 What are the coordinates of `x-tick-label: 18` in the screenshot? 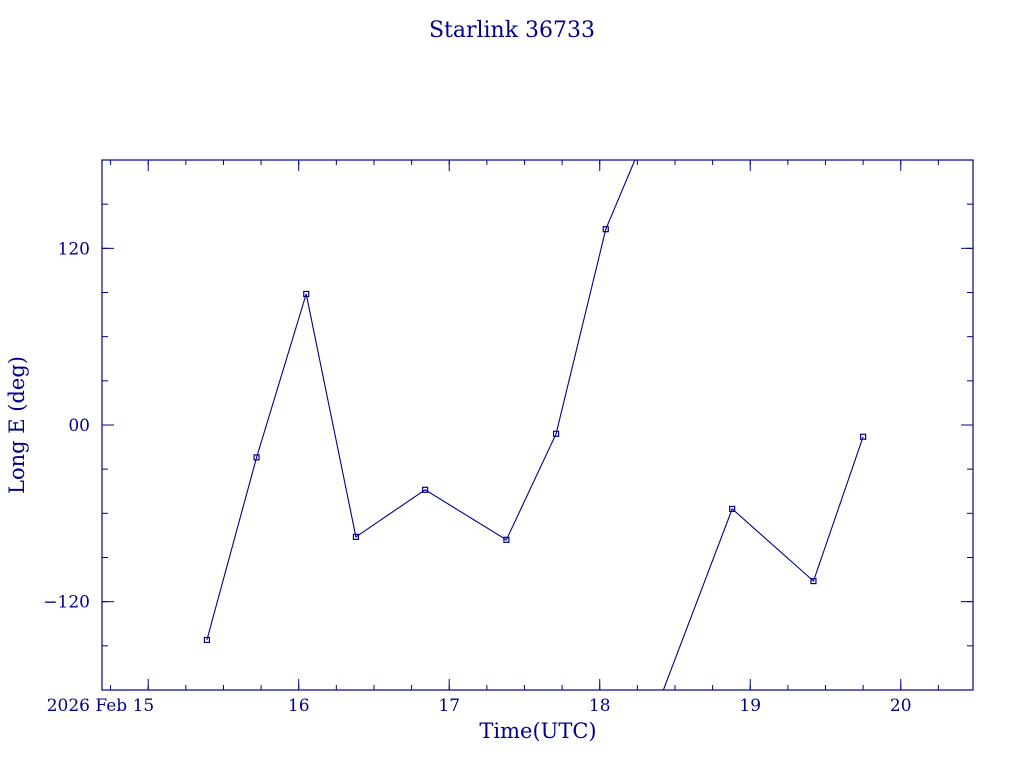 It's located at (600, 706).